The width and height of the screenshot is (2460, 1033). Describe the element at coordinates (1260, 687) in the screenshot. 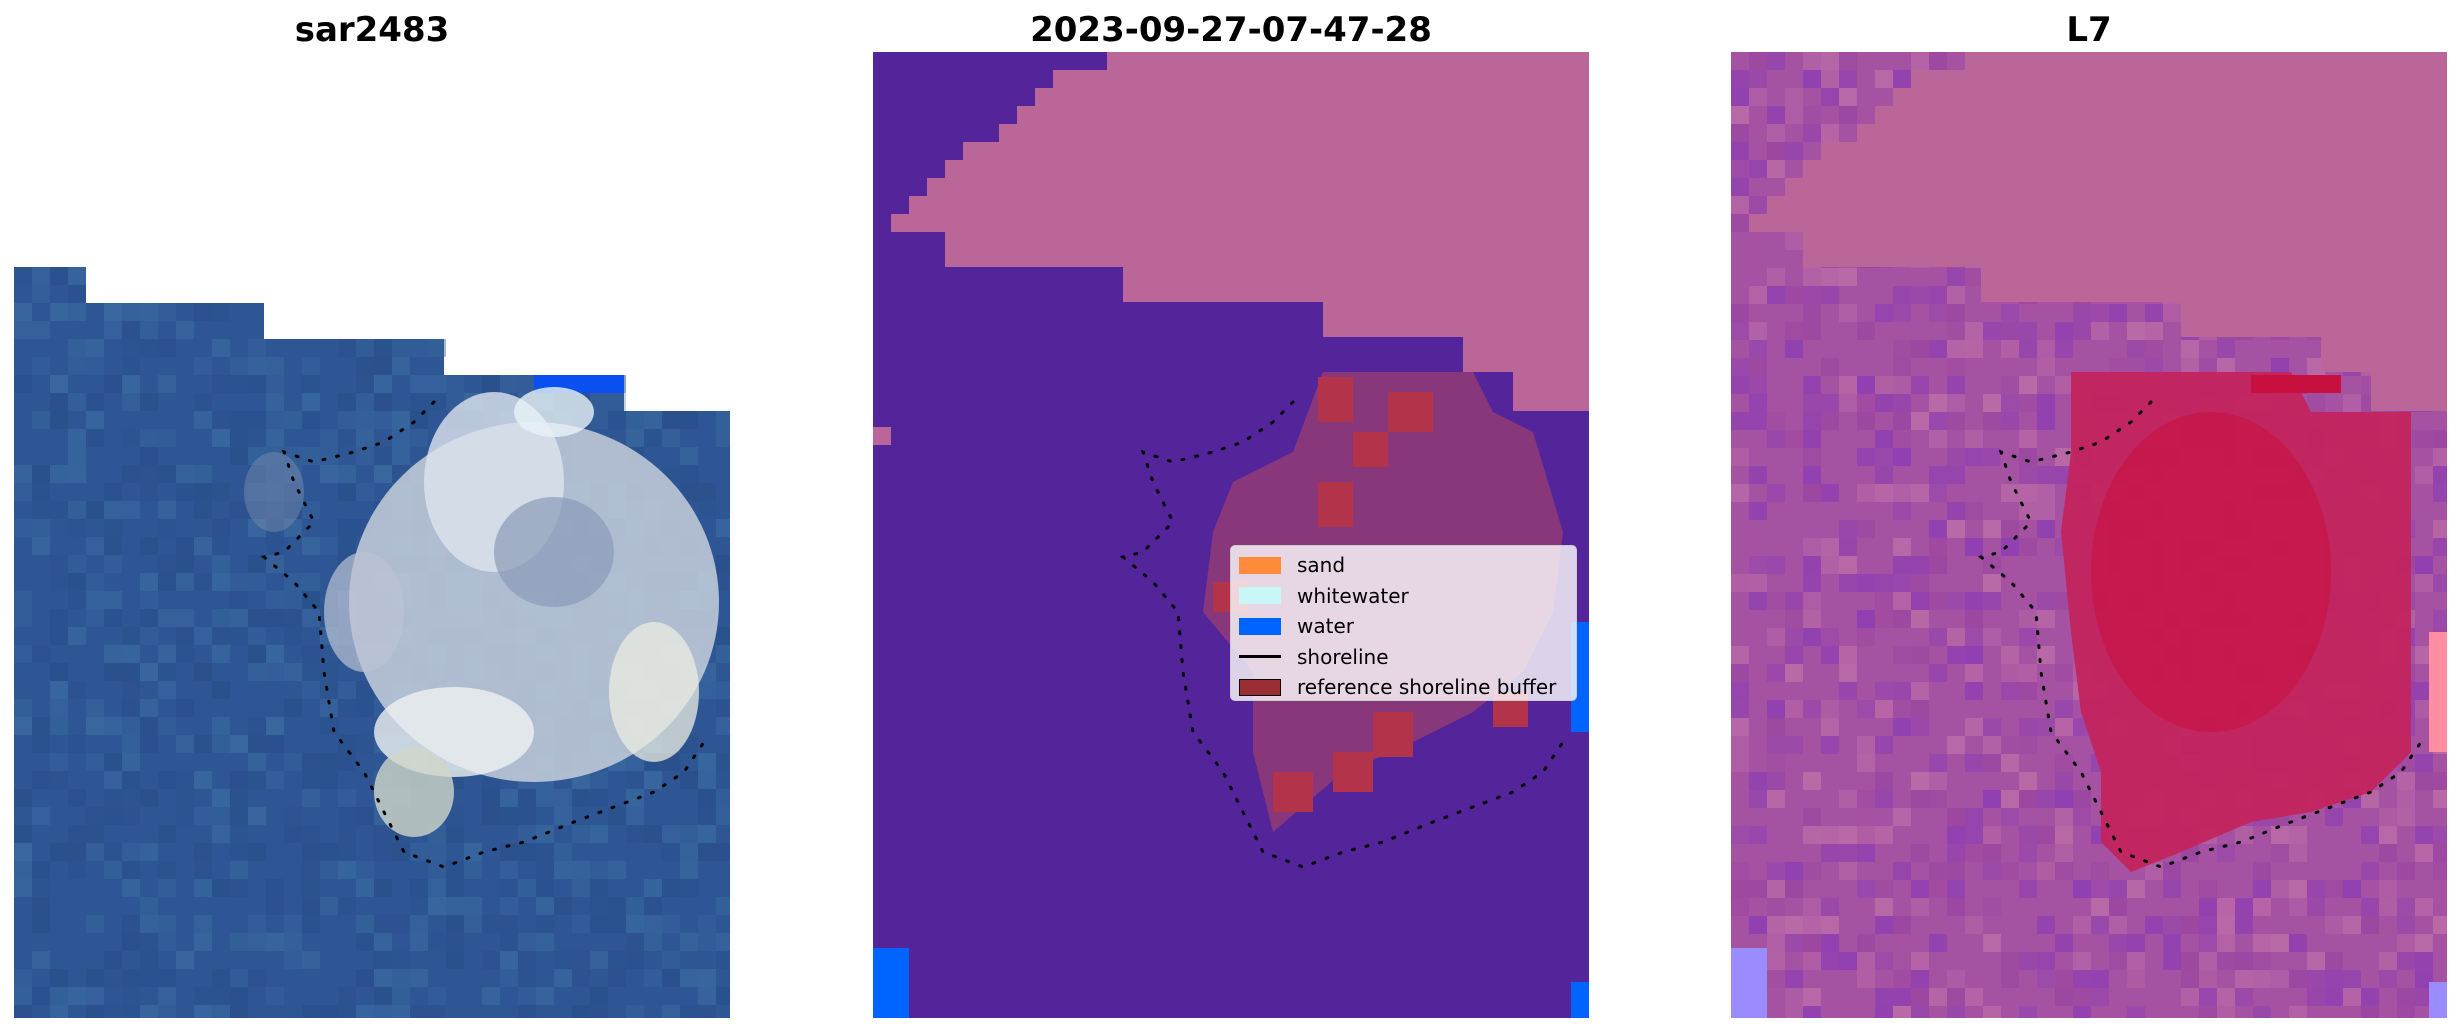

I see `legend-swatch-buffer` at that location.